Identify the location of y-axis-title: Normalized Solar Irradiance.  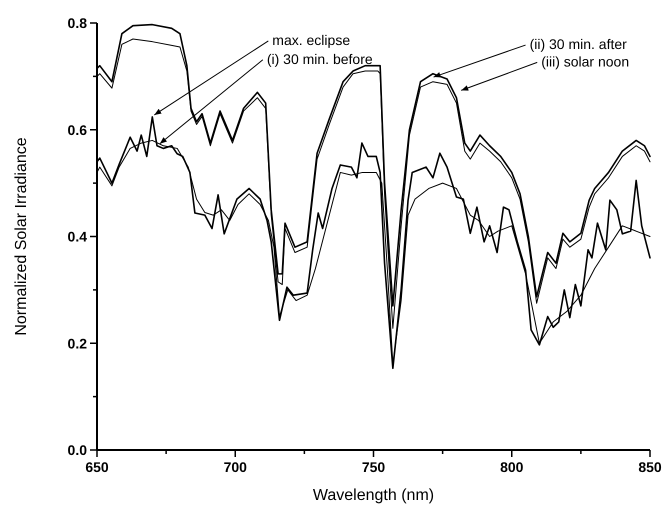
(21, 236).